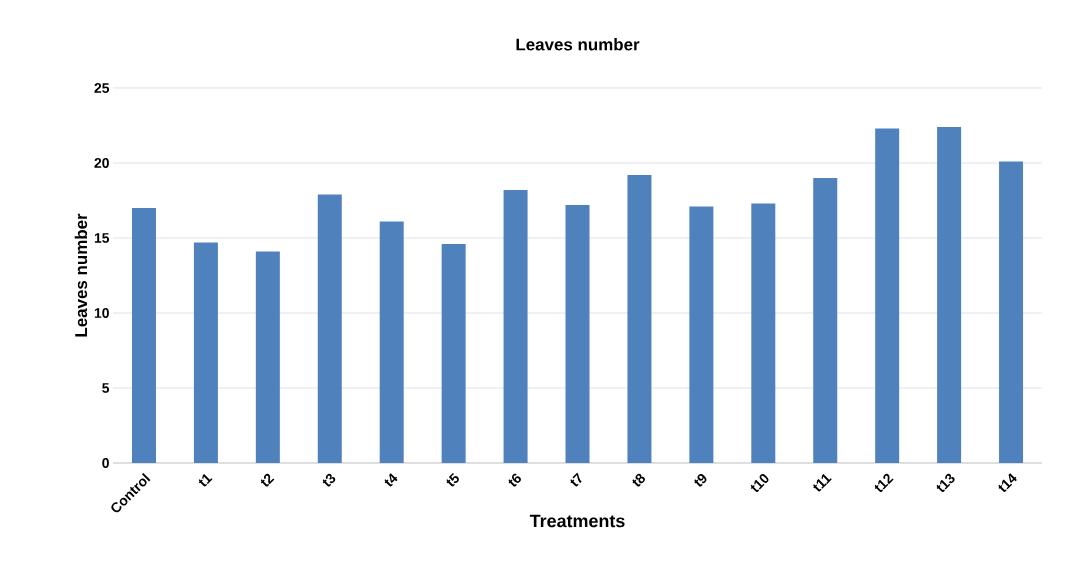 The height and width of the screenshot is (571, 1074). What do you see at coordinates (81, 275) in the screenshot?
I see `y-axis-title: Leaves number` at bounding box center [81, 275].